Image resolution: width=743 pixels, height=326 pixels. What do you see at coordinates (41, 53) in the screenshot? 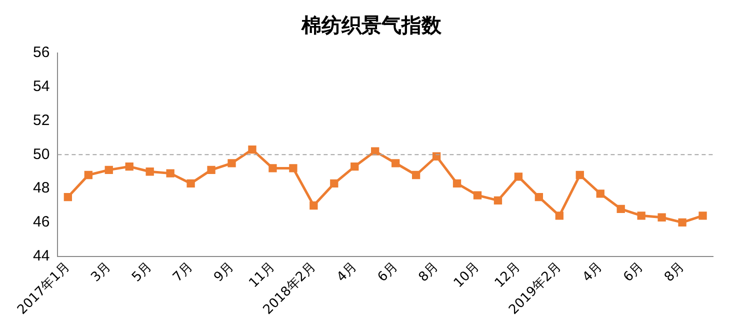
I see `y-tick-label: 56` at bounding box center [41, 53].